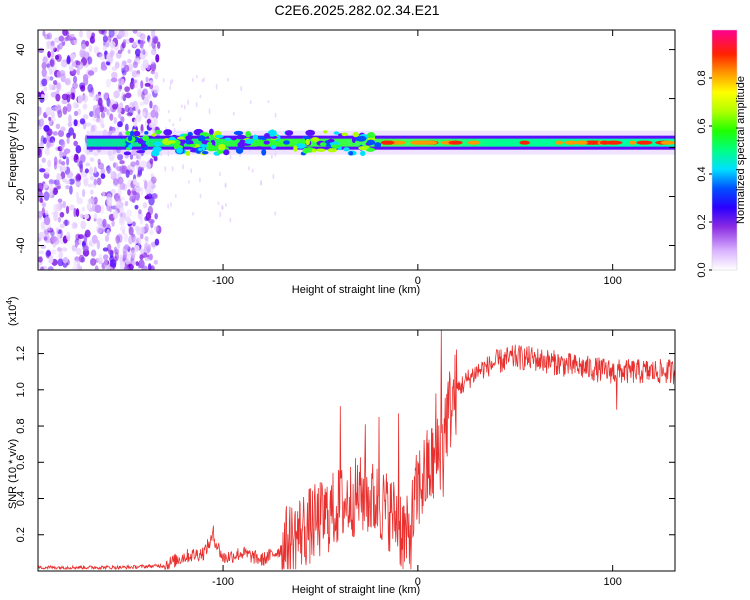 This screenshot has width=750, height=600. What do you see at coordinates (21, 197) in the screenshot?
I see `spectrogram-y-tick-label: -20` at bounding box center [21, 197].